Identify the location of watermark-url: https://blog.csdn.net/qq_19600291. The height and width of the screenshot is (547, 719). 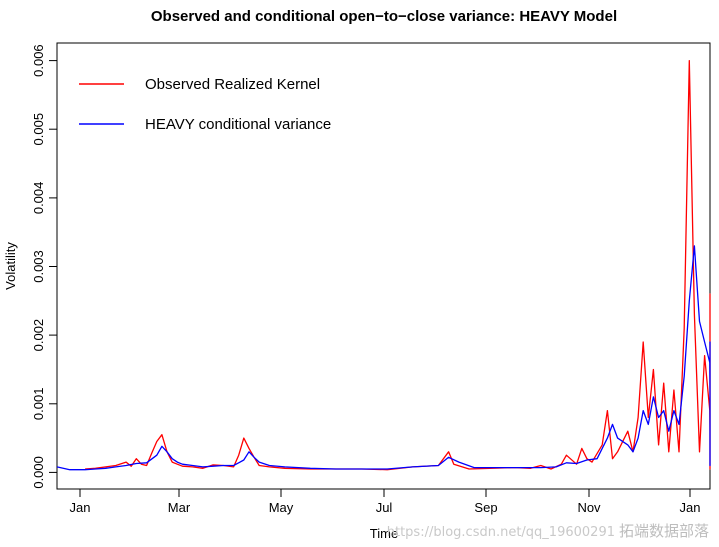
(500, 532).